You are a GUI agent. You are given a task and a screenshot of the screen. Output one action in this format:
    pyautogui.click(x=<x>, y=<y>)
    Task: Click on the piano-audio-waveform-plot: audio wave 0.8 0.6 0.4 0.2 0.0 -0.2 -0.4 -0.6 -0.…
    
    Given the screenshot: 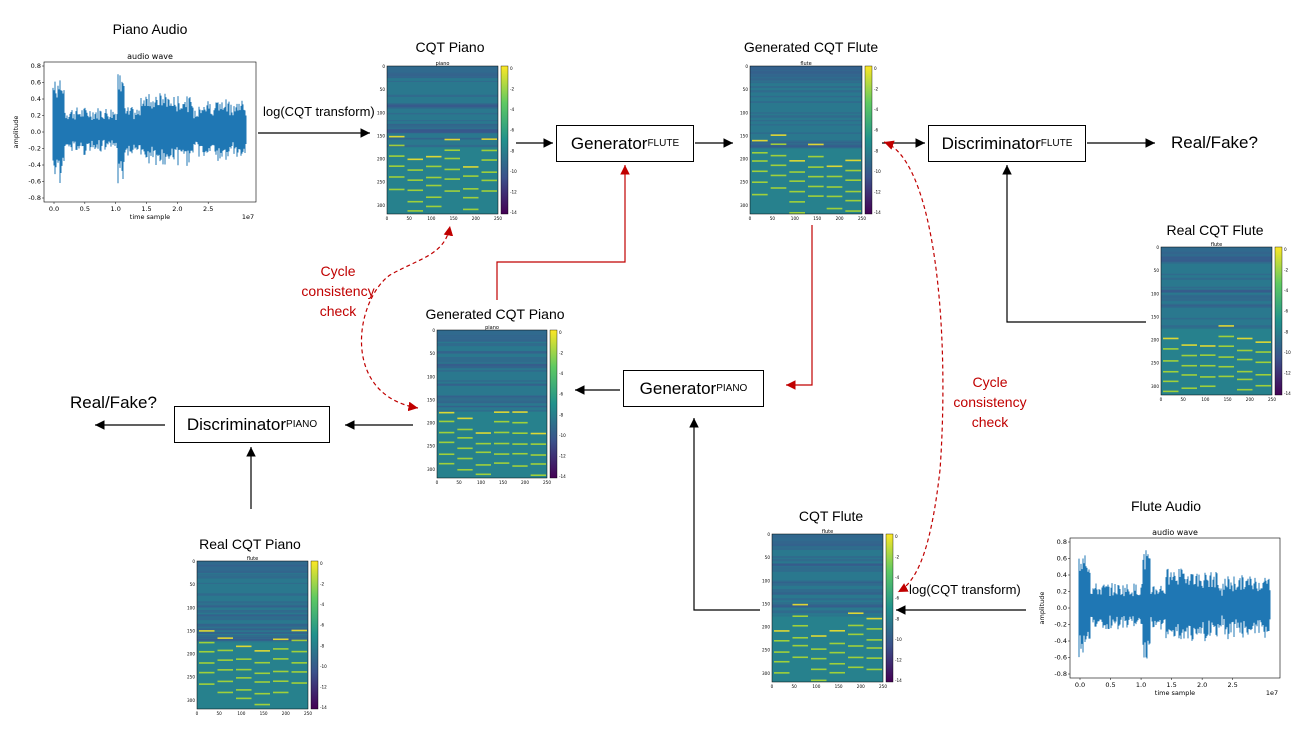 What is the action you would take?
    pyautogui.click(x=134, y=136)
    